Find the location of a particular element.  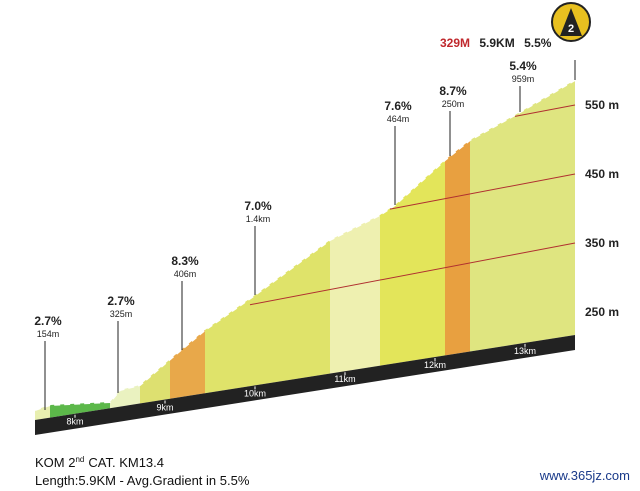

summary: 329M 5.9KM 5.5% is located at coordinates (496, 43).